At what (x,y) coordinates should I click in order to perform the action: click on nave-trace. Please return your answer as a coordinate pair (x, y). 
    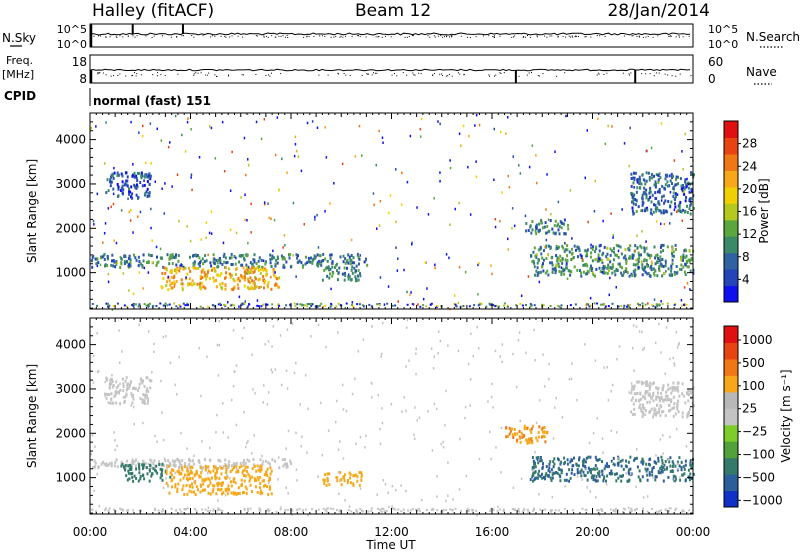
    Looking at the image, I should click on (391, 76).